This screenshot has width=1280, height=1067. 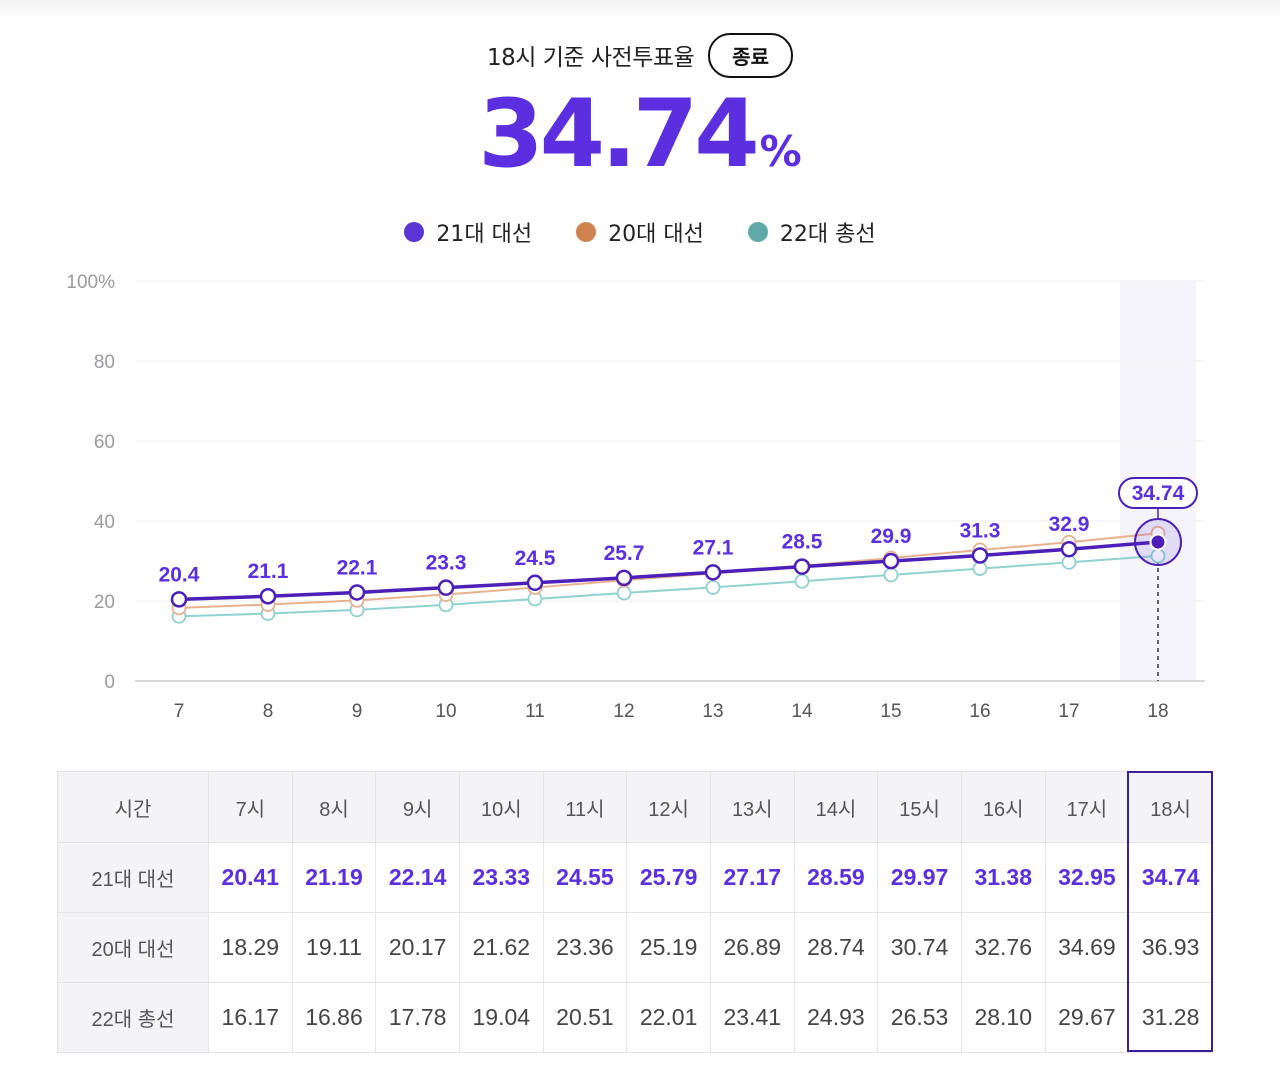 What do you see at coordinates (919, 807) in the screenshot?
I see `table-hour: 15시` at bounding box center [919, 807].